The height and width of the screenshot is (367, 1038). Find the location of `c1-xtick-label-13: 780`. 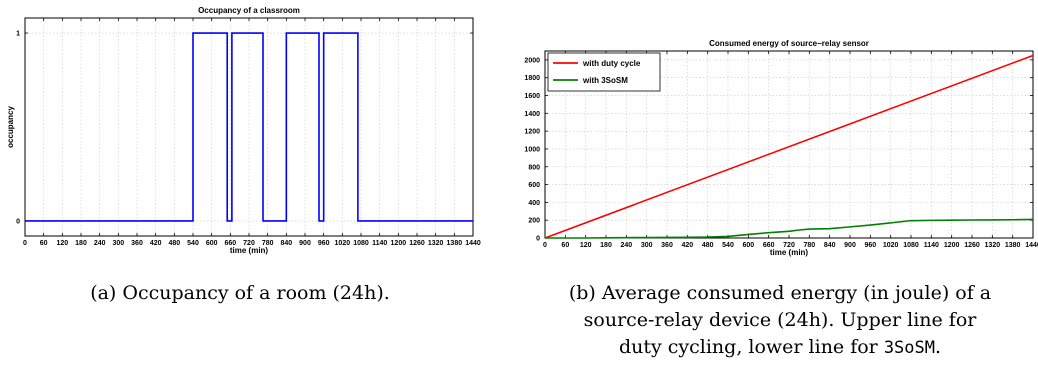

c1-xtick-label-13: 780 is located at coordinates (809, 245).